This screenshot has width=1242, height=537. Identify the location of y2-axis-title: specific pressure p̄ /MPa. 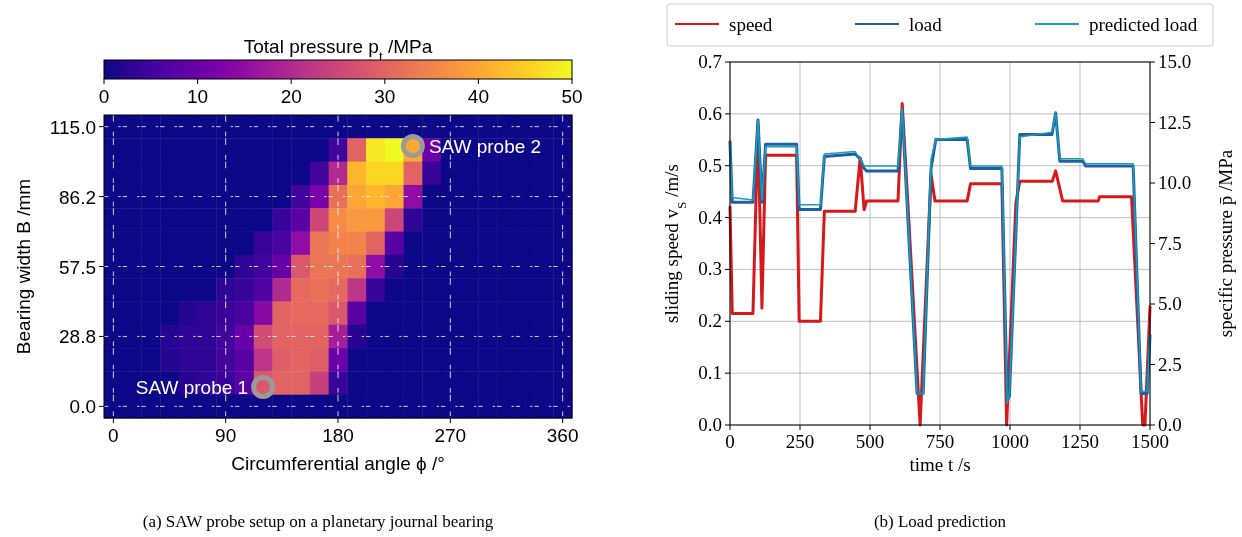
(1225, 243).